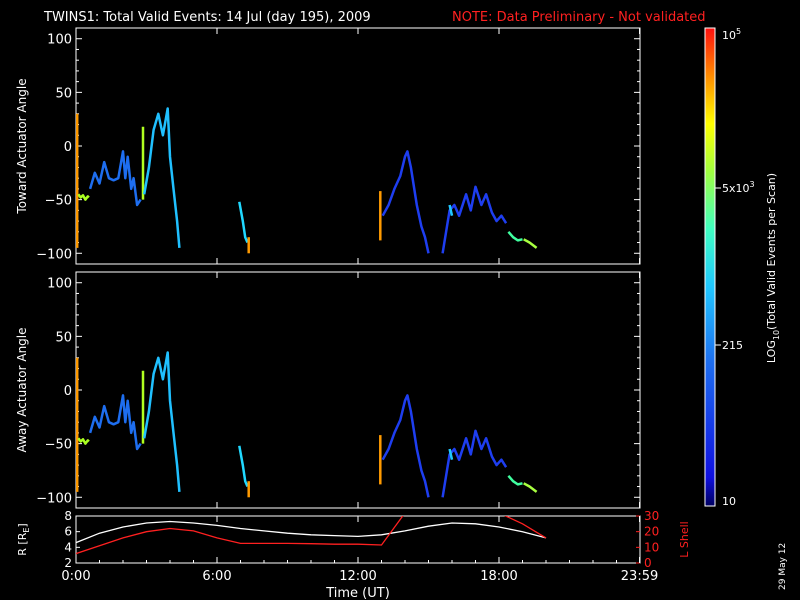 Image resolution: width=800 pixels, height=600 pixels. Describe the element at coordinates (648, 563) in the screenshot. I see `y2-tick-label: 0` at that location.